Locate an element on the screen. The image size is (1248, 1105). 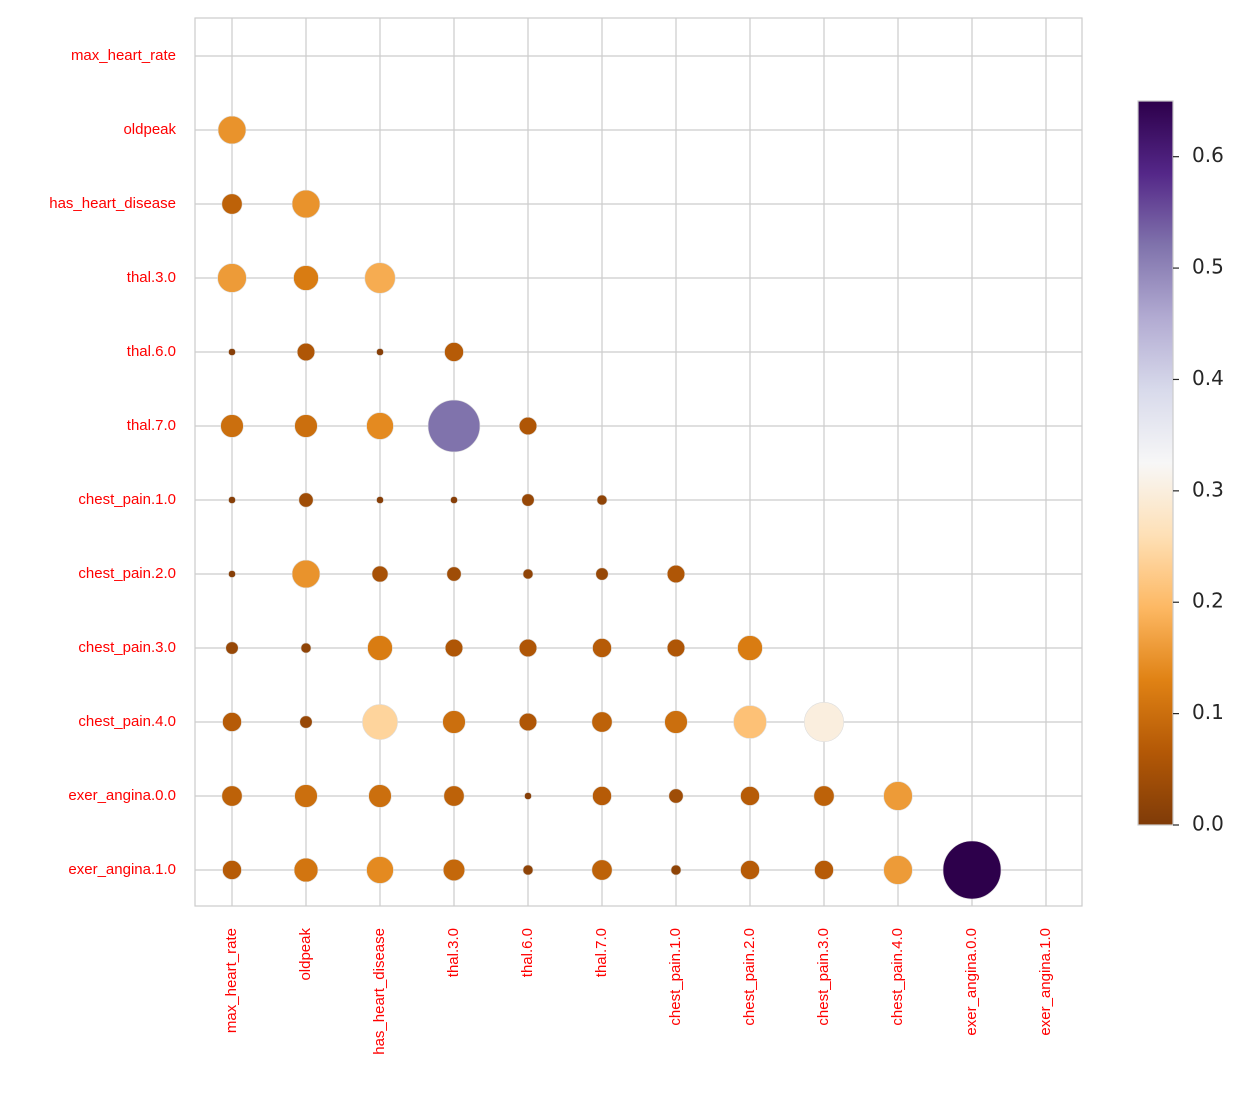
y-tick-label: exer_angina.0.0 is located at coordinates (122, 795).